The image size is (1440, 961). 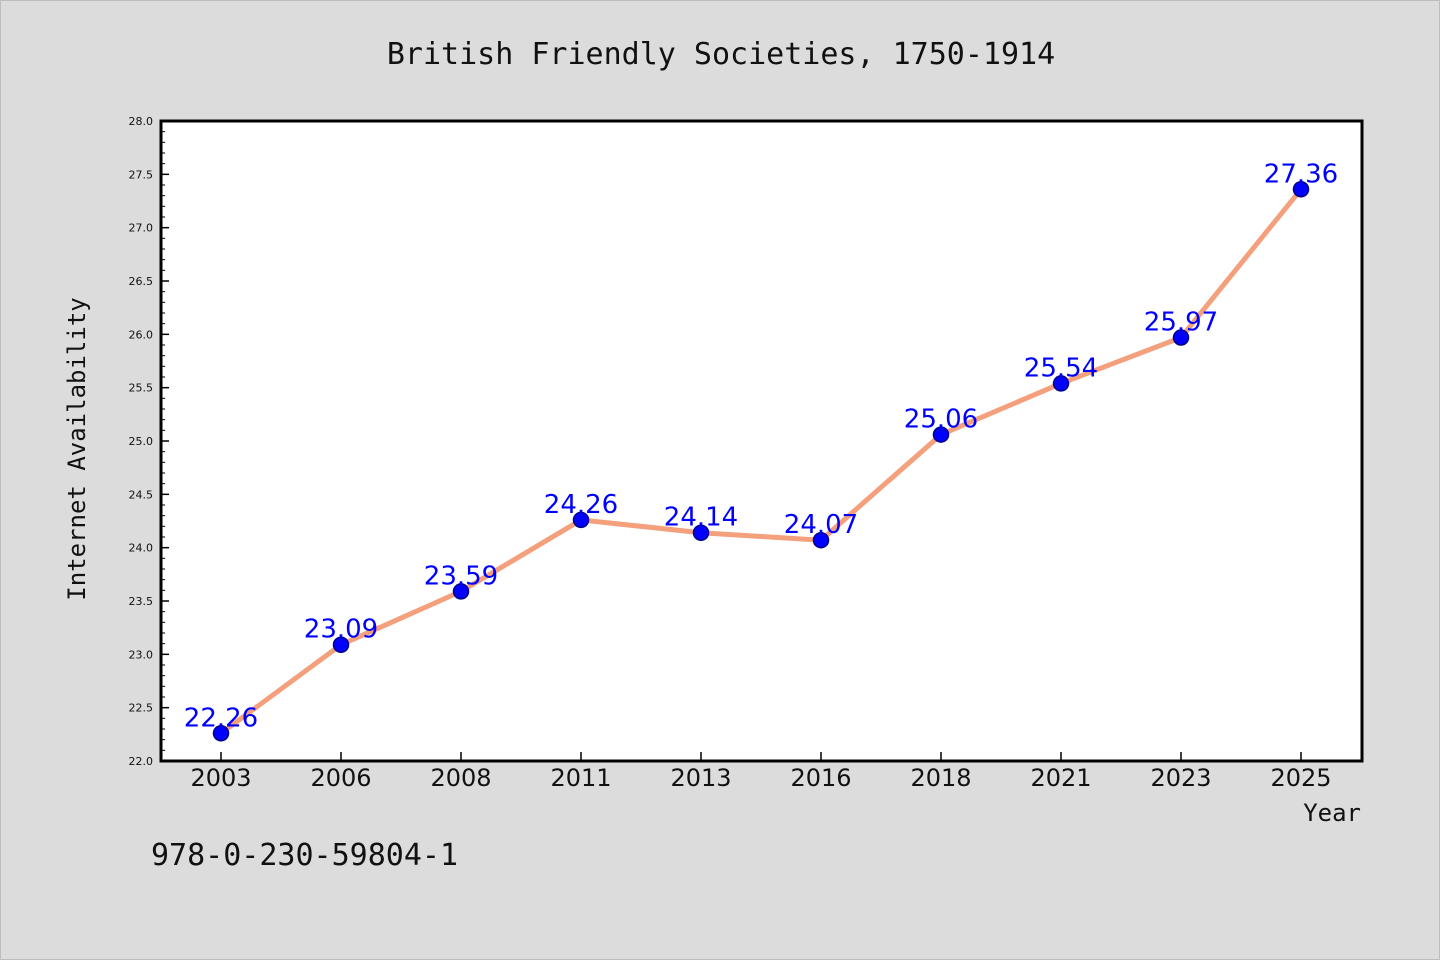 I want to click on y-tick-label: 27.5, so click(x=141, y=174).